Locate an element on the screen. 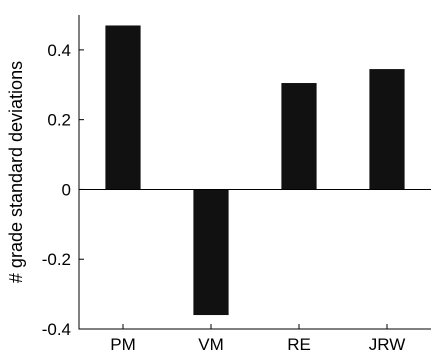 This screenshot has width=441, height=359. y-tick-label: -0.4 is located at coordinates (56, 329).